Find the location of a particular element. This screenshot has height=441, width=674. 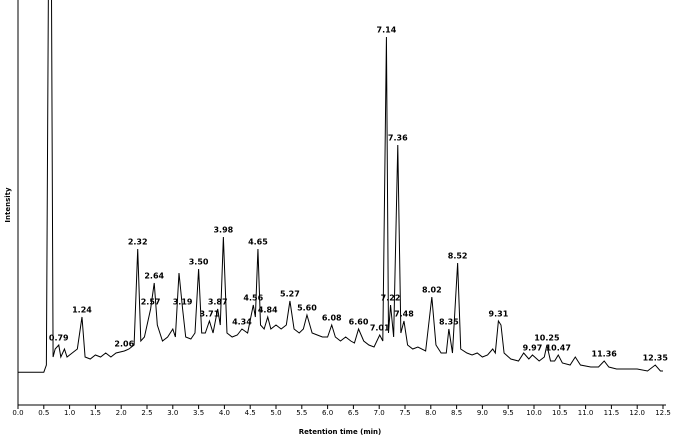

peak-label: 5.60 is located at coordinates (307, 308).